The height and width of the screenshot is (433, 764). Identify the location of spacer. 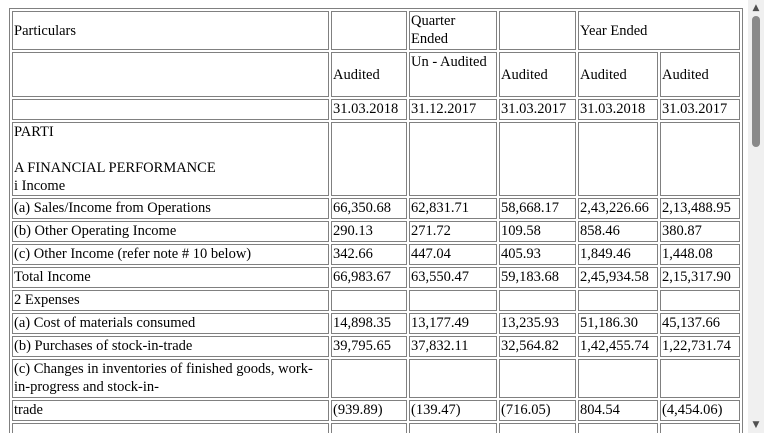
(170, 150).